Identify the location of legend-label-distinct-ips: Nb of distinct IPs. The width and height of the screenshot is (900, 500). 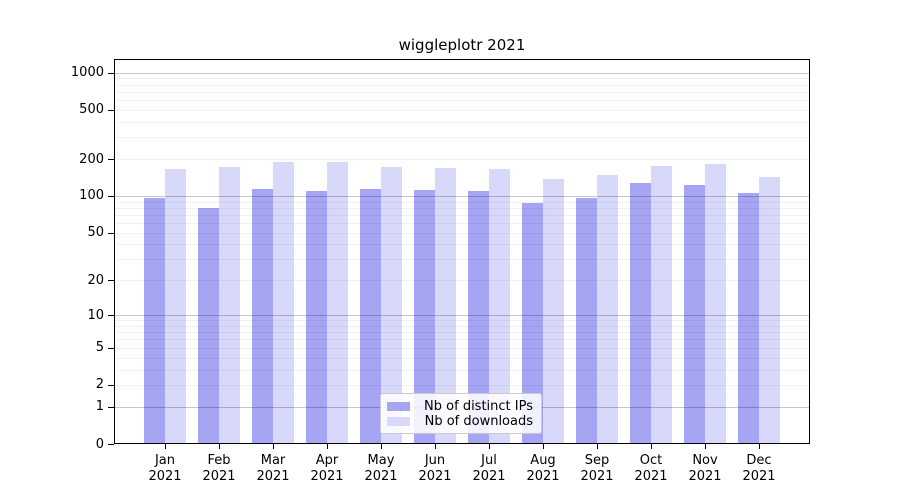
(478, 406).